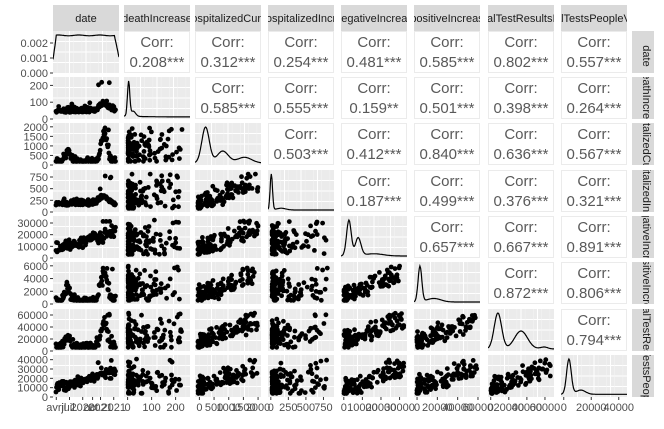 The width and height of the screenshot is (664, 429). I want to click on right-strip-label-2: hospitalizedCurrently, so click(646, 148).